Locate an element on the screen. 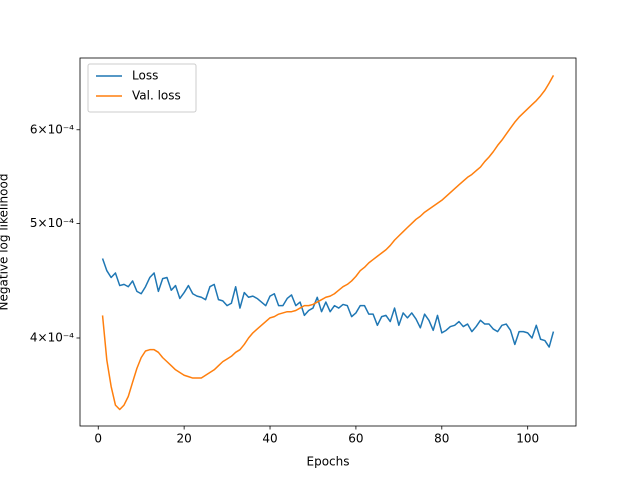  y-axis-label: Negative log likelihood is located at coordinates (5, 242).